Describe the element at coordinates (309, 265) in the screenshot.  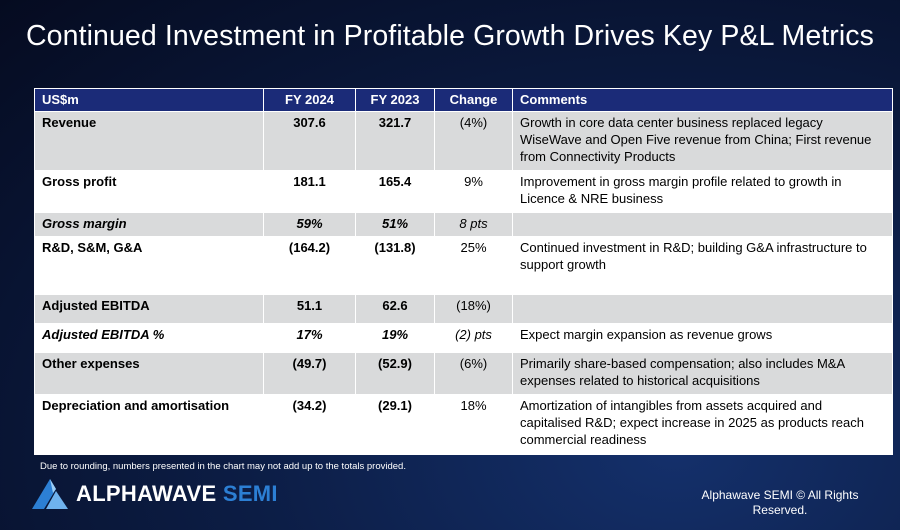
I see `row-fy2024: (164.2)` at that location.